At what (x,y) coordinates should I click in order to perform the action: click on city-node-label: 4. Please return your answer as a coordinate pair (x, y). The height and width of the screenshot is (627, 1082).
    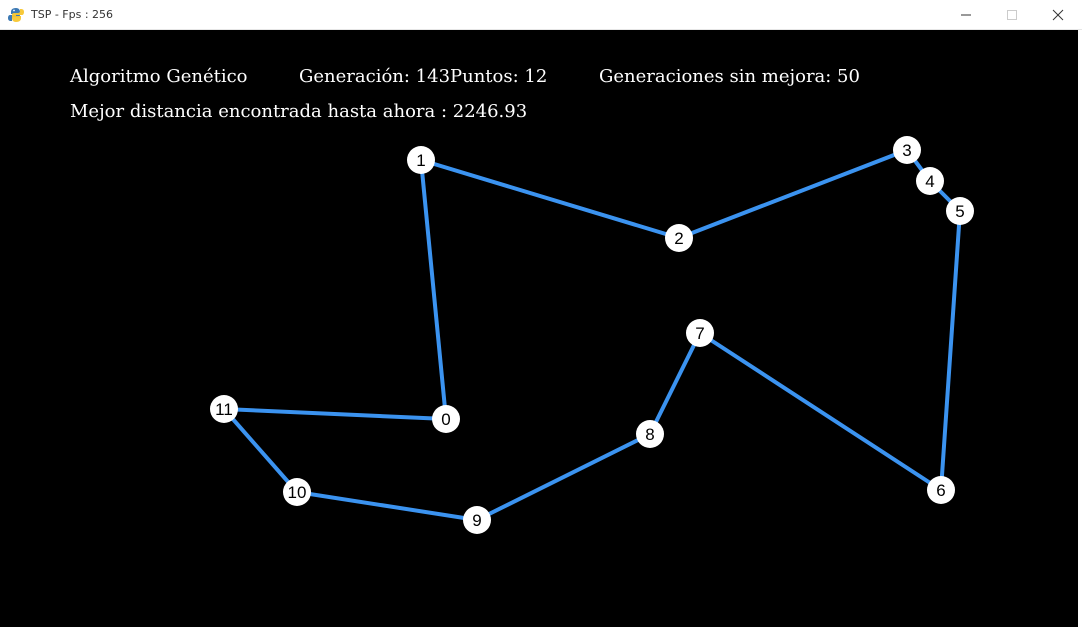
    Looking at the image, I should click on (929, 181).